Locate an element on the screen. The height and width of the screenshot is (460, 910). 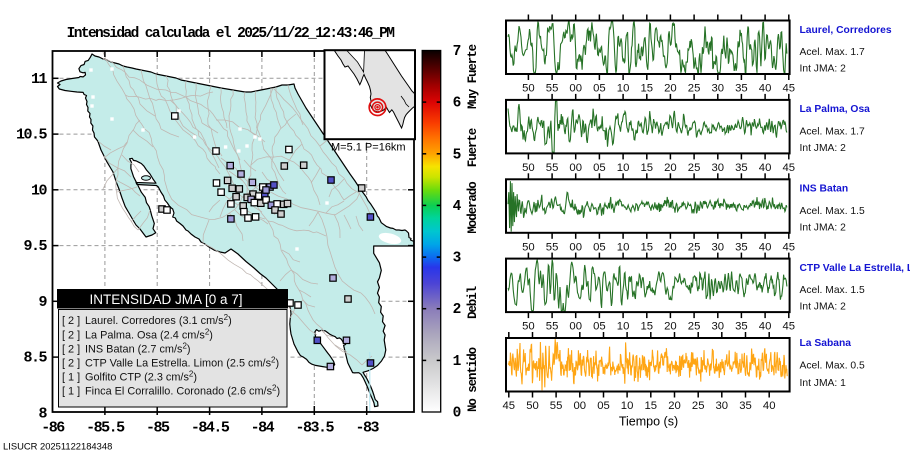
svg-text: Acel. Max. 1.5 is located at coordinates (833, 290).